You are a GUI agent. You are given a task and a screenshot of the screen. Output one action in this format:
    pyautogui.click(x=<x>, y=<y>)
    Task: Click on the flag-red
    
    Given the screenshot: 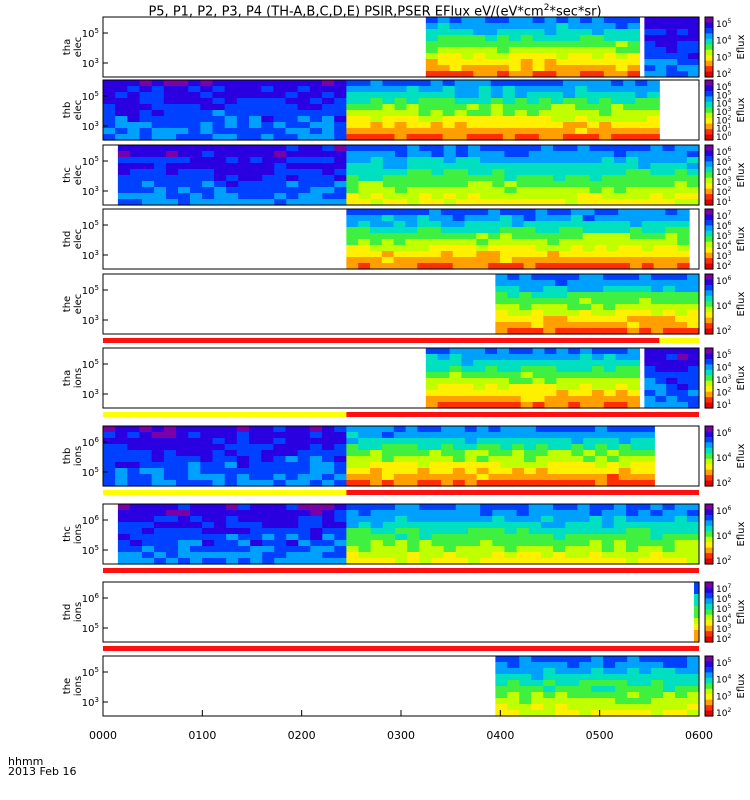 What is the action you would take?
    pyautogui.click(x=522, y=414)
    